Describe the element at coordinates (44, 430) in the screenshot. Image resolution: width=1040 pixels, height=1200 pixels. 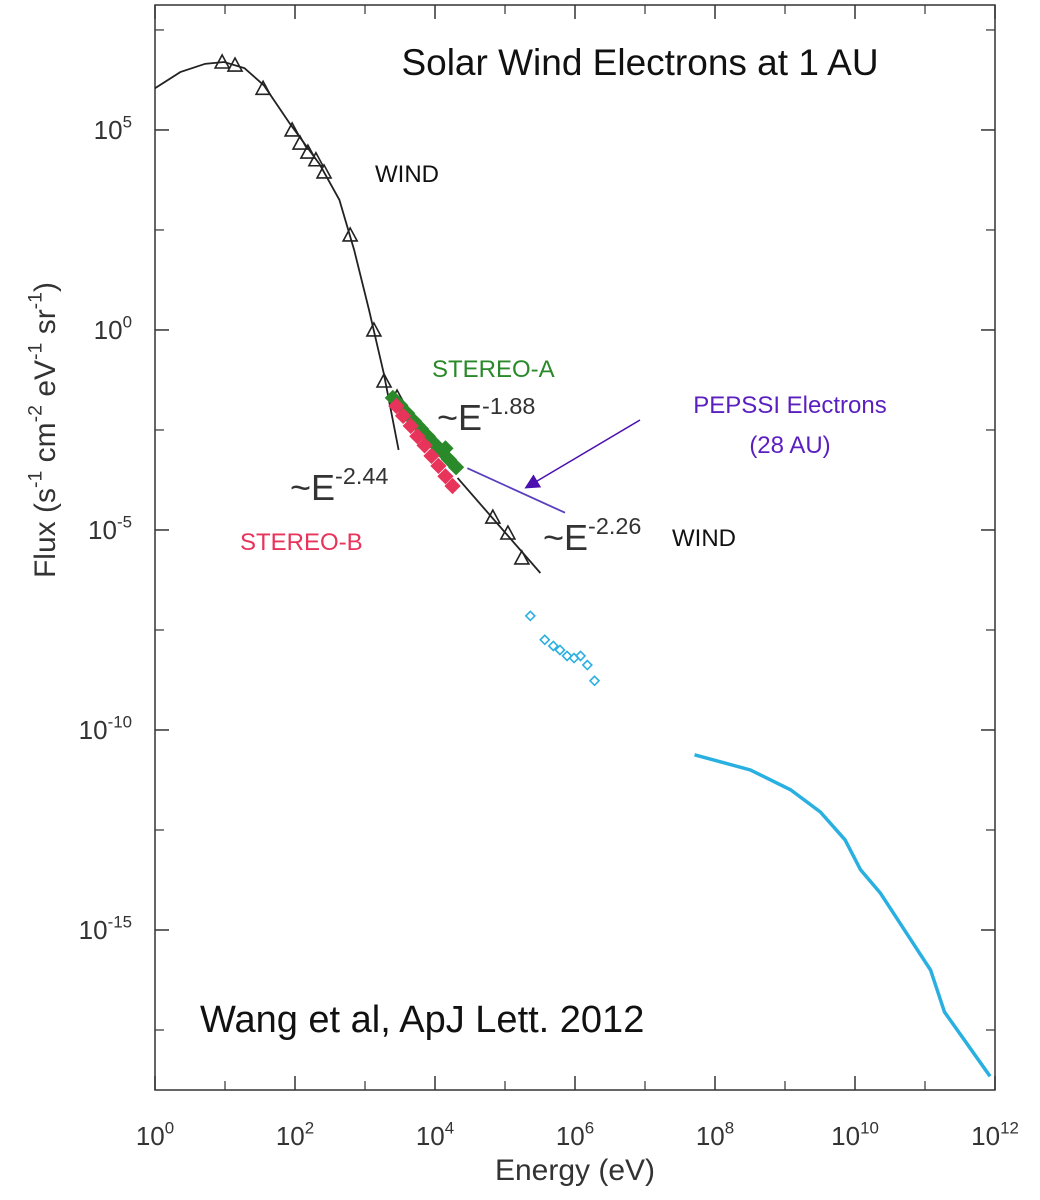
I see `y-axis-label: Flux (s-1​ cm-2​ eV-1​ sr-1​)` at that location.